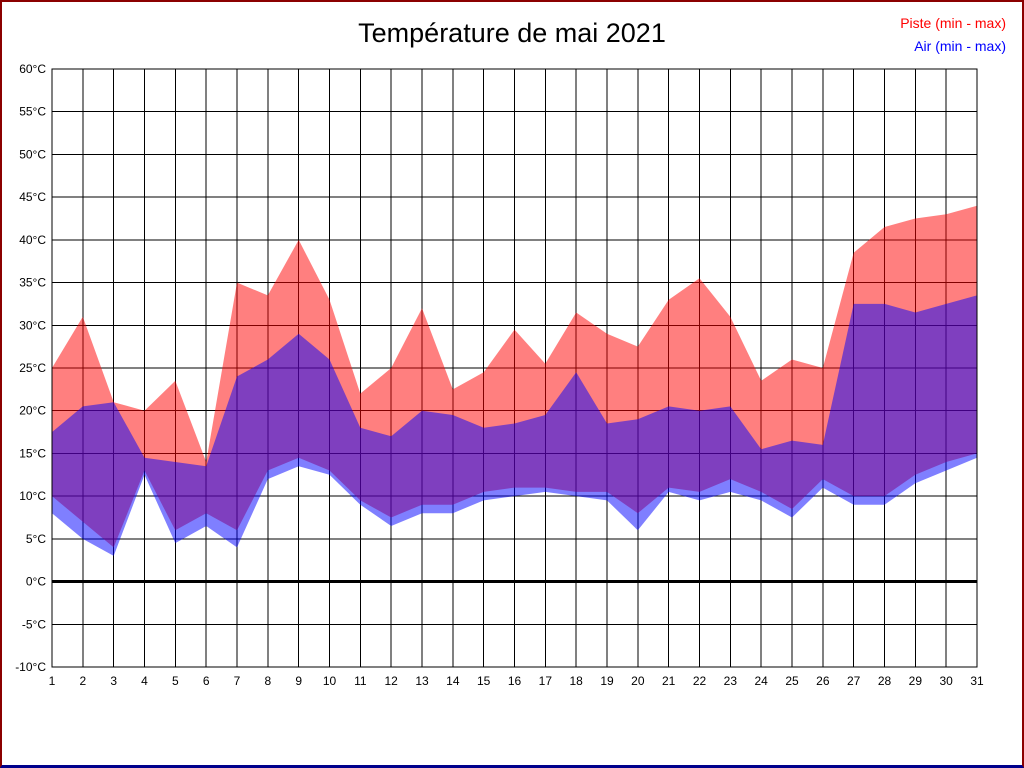 The image size is (1024, 768). I want to click on svg-text: 31, so click(977, 681).